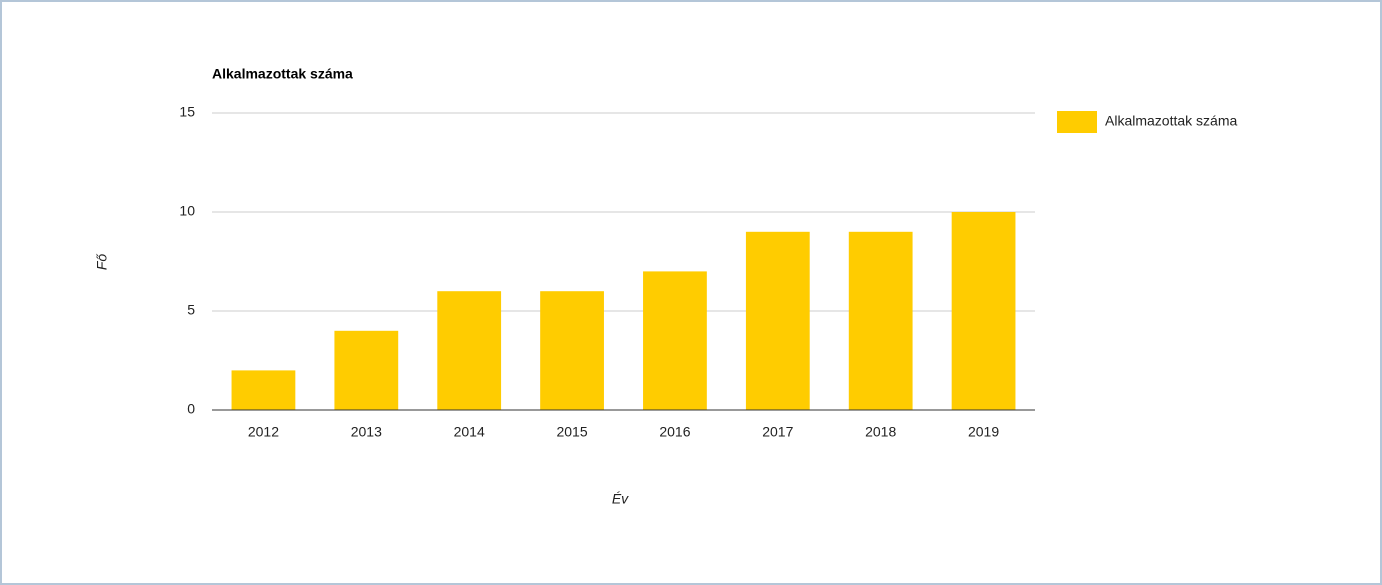 The width and height of the screenshot is (1382, 585). What do you see at coordinates (571, 432) in the screenshot?
I see `x-tick-label: 2015` at bounding box center [571, 432].